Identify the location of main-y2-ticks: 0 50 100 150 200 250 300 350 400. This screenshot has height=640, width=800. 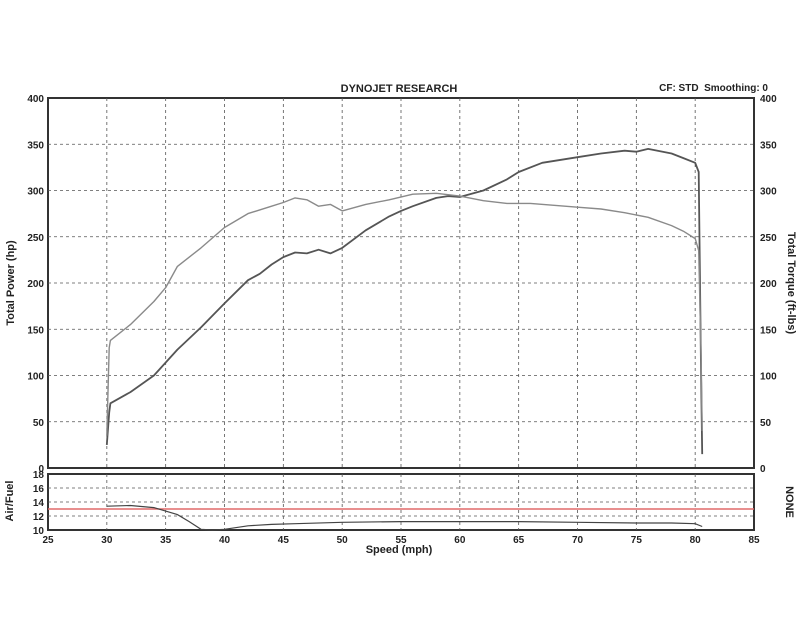
(768, 284).